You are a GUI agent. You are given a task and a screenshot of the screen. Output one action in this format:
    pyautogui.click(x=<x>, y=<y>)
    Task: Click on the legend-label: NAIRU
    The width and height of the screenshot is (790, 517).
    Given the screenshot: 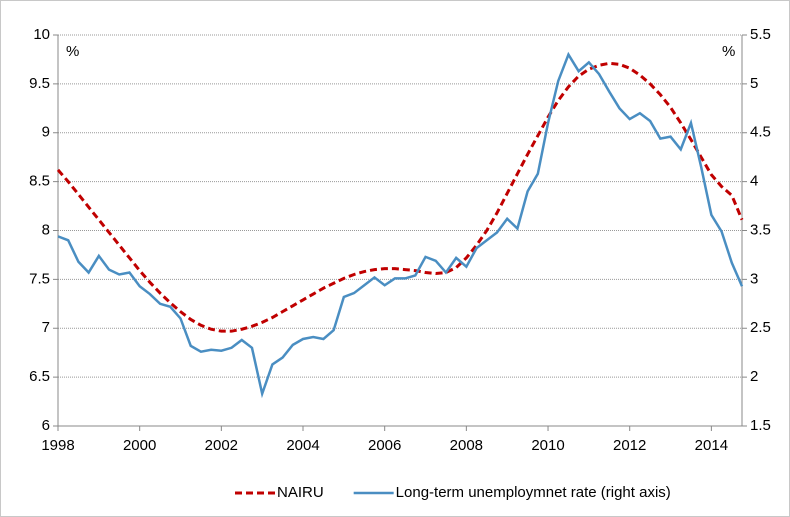 What is the action you would take?
    pyautogui.click(x=300, y=492)
    